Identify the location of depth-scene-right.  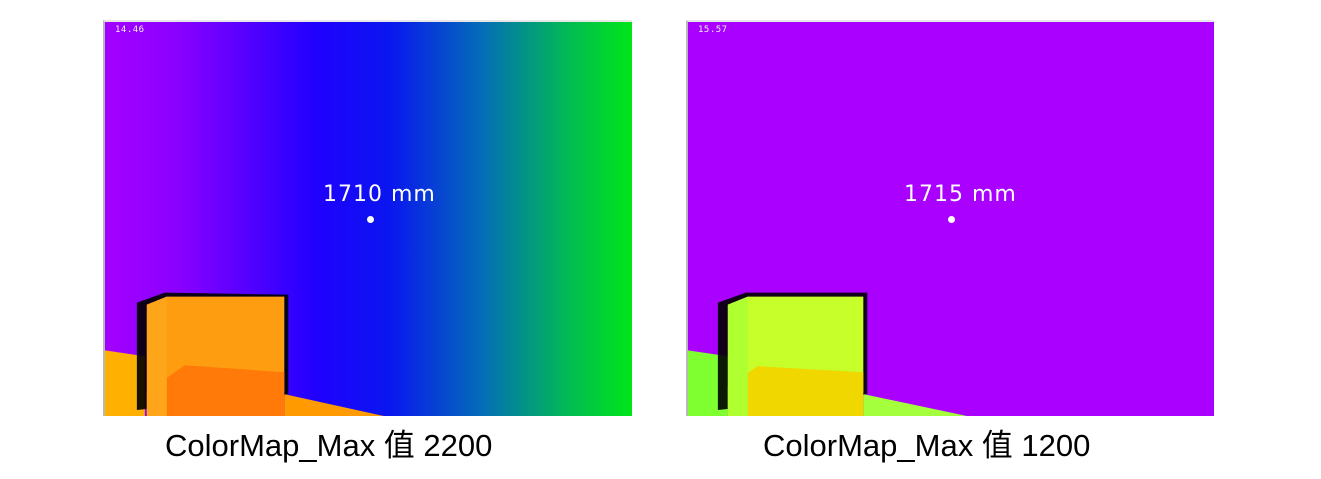
(827, 354).